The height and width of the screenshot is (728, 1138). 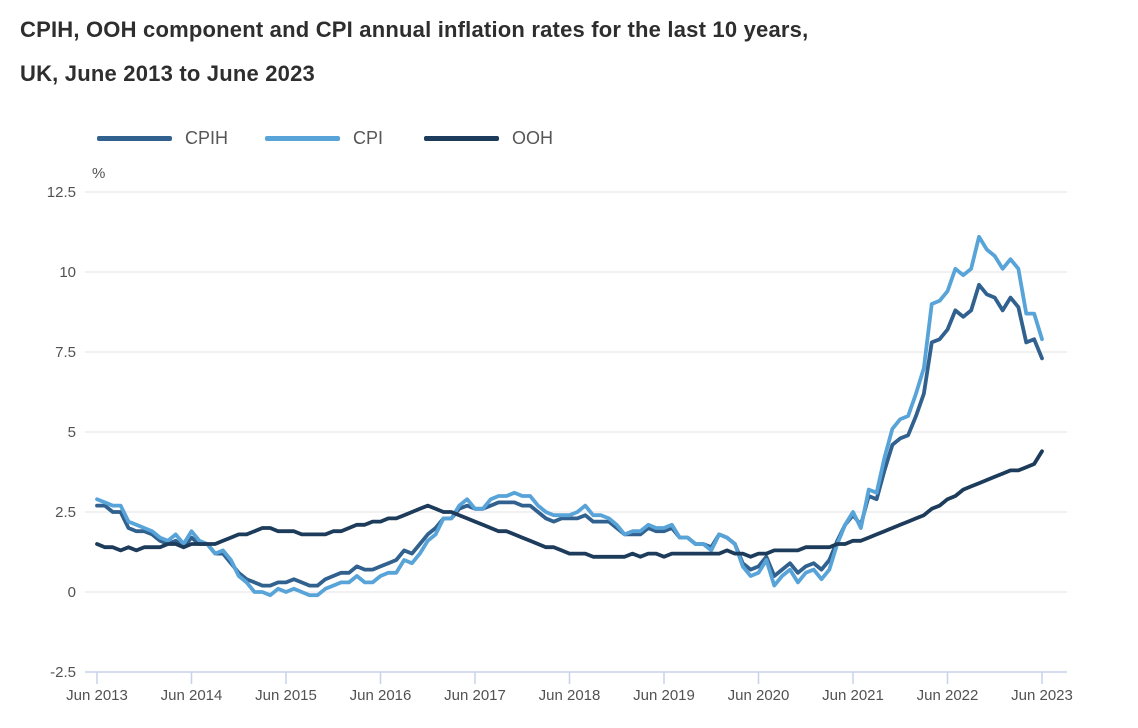 What do you see at coordinates (302, 138) in the screenshot?
I see `cpi-line-swatch` at bounding box center [302, 138].